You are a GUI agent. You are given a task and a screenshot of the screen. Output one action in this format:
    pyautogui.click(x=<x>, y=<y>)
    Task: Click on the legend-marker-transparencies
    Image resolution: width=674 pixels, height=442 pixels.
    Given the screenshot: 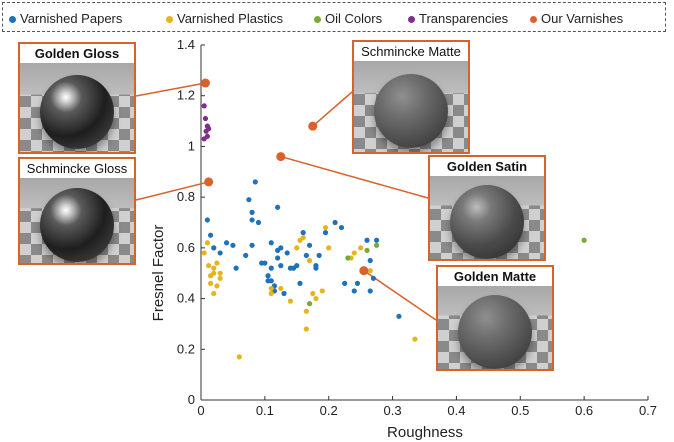 What is the action you would take?
    pyautogui.click(x=411, y=19)
    